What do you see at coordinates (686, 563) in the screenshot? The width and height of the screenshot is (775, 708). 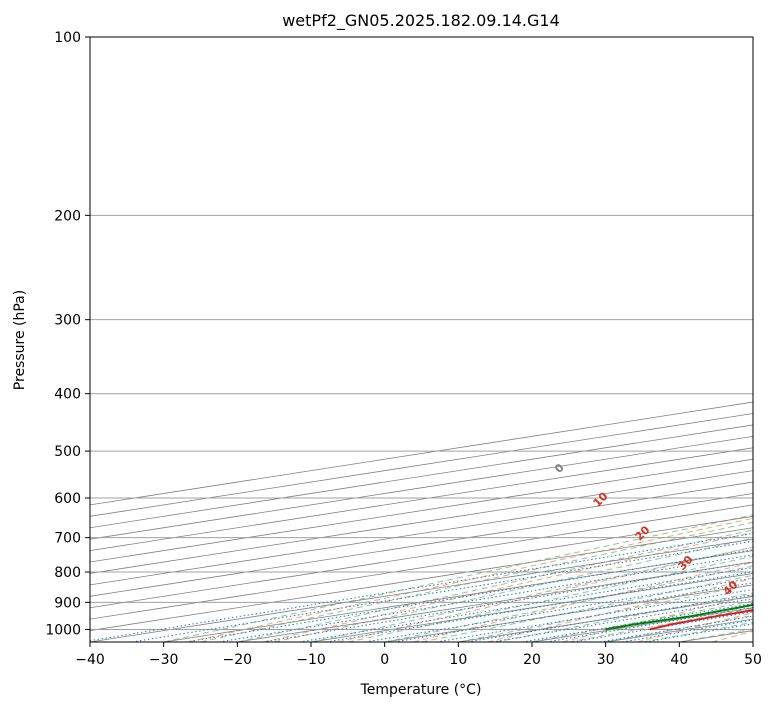 I see `dry-adiabat-label: 30` at bounding box center [686, 563].